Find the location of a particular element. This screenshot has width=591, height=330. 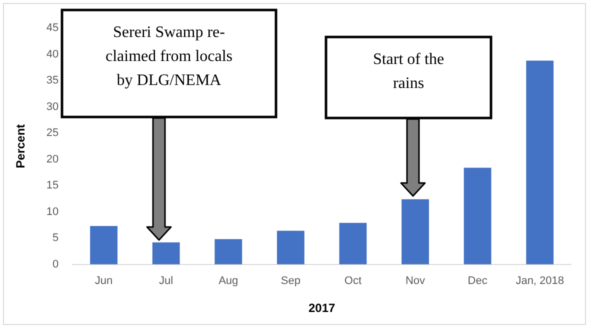

x-tick-label: Jul is located at coordinates (166, 281).